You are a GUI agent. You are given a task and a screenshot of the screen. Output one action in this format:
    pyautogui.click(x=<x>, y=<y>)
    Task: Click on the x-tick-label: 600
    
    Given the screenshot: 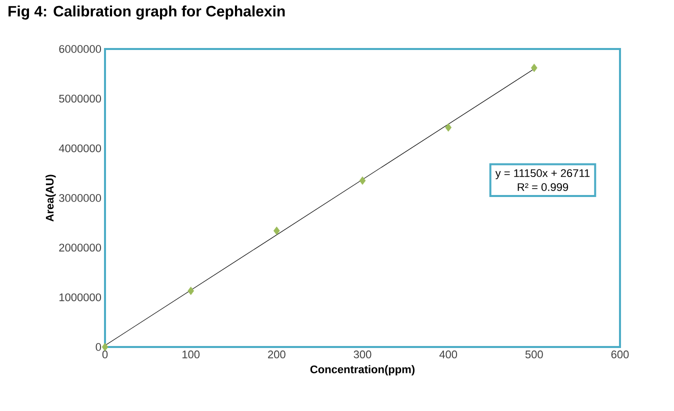 What is the action you would take?
    pyautogui.click(x=620, y=354)
    